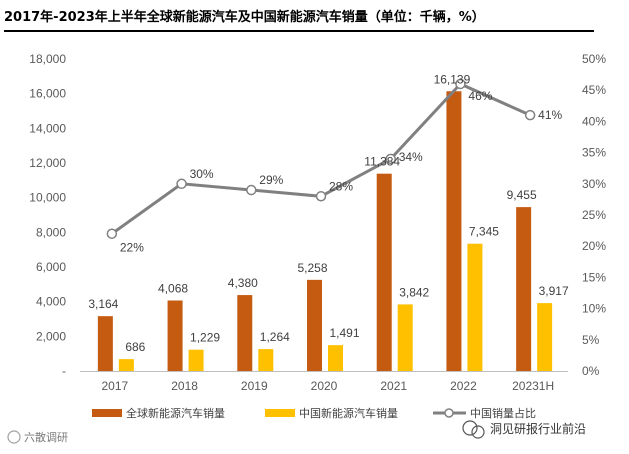 This screenshot has height=454, width=629. What do you see at coordinates (296, 432) in the screenshot?
I see `watermarks: 六散调研 洞见研报行业前沿` at bounding box center [296, 432].